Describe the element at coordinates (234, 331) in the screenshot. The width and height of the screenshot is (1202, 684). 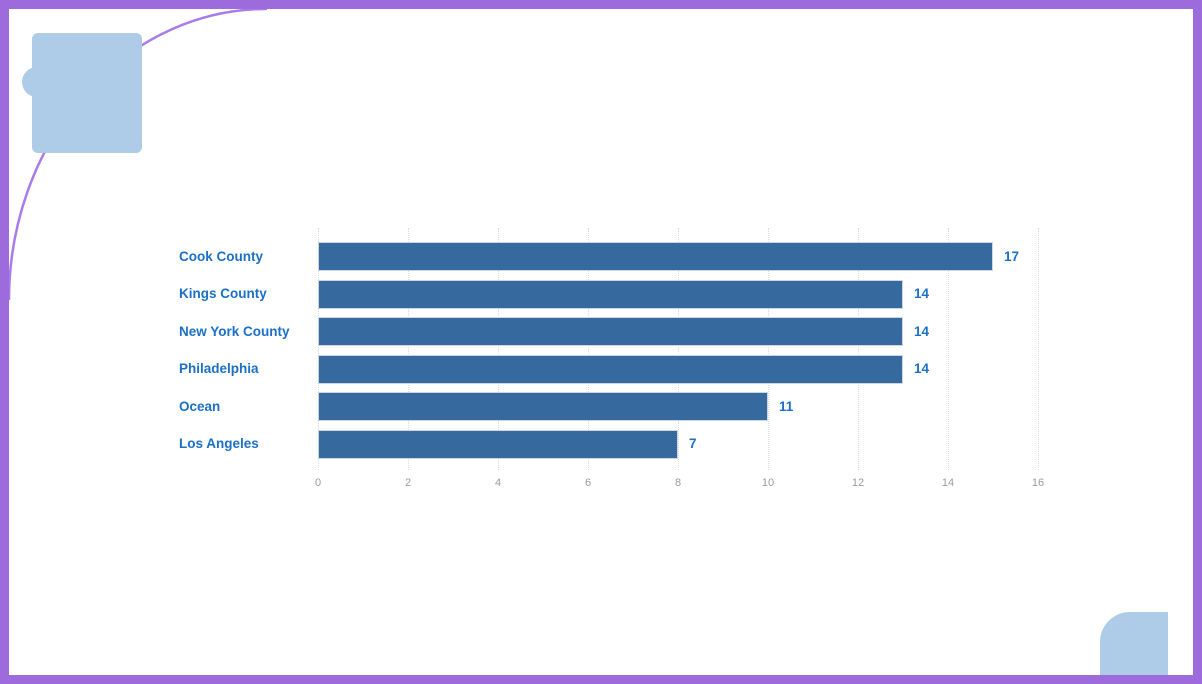
I see `category-label: New York County` at that location.